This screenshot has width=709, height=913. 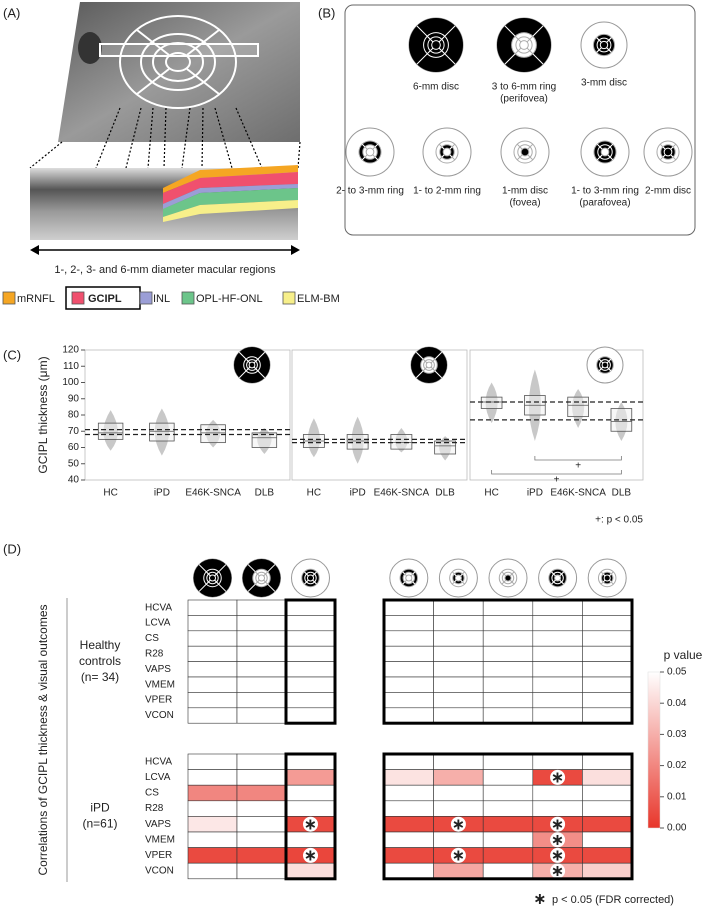 I want to click on diameter-arrow, so click(x=165, y=250).